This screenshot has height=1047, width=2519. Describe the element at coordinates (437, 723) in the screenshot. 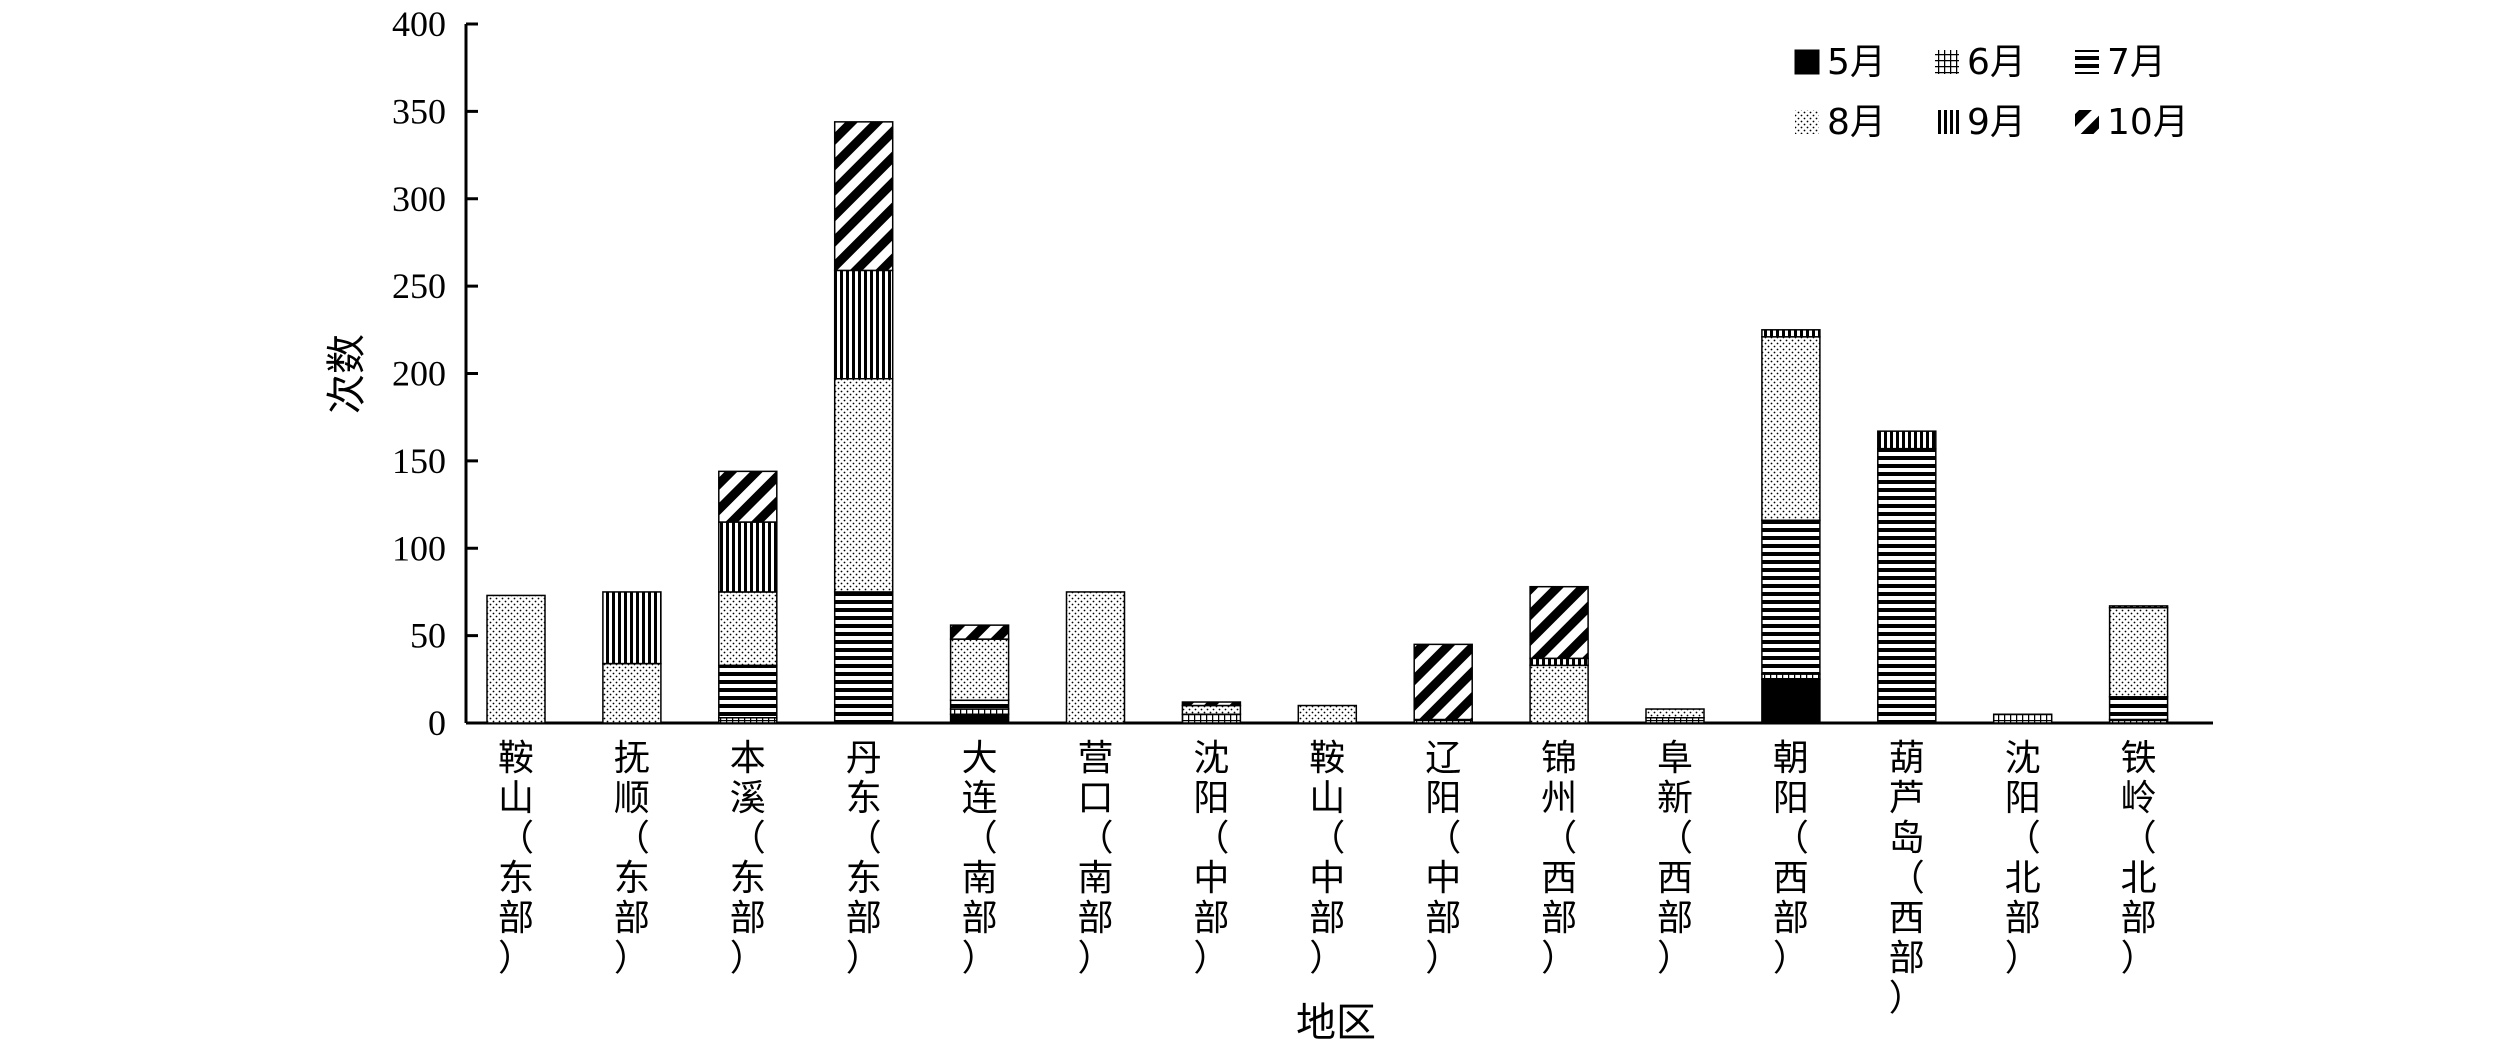

I see `y-tick-label: 0` at that location.